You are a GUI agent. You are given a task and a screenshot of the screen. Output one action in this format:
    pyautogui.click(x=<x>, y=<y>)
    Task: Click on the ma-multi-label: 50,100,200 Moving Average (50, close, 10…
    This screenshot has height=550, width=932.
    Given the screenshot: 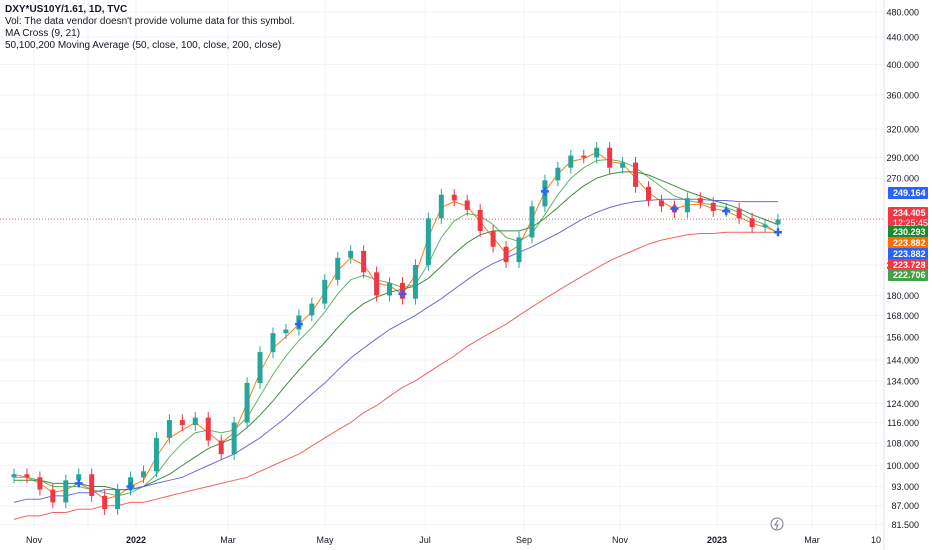 What is the action you would take?
    pyautogui.click(x=143, y=45)
    